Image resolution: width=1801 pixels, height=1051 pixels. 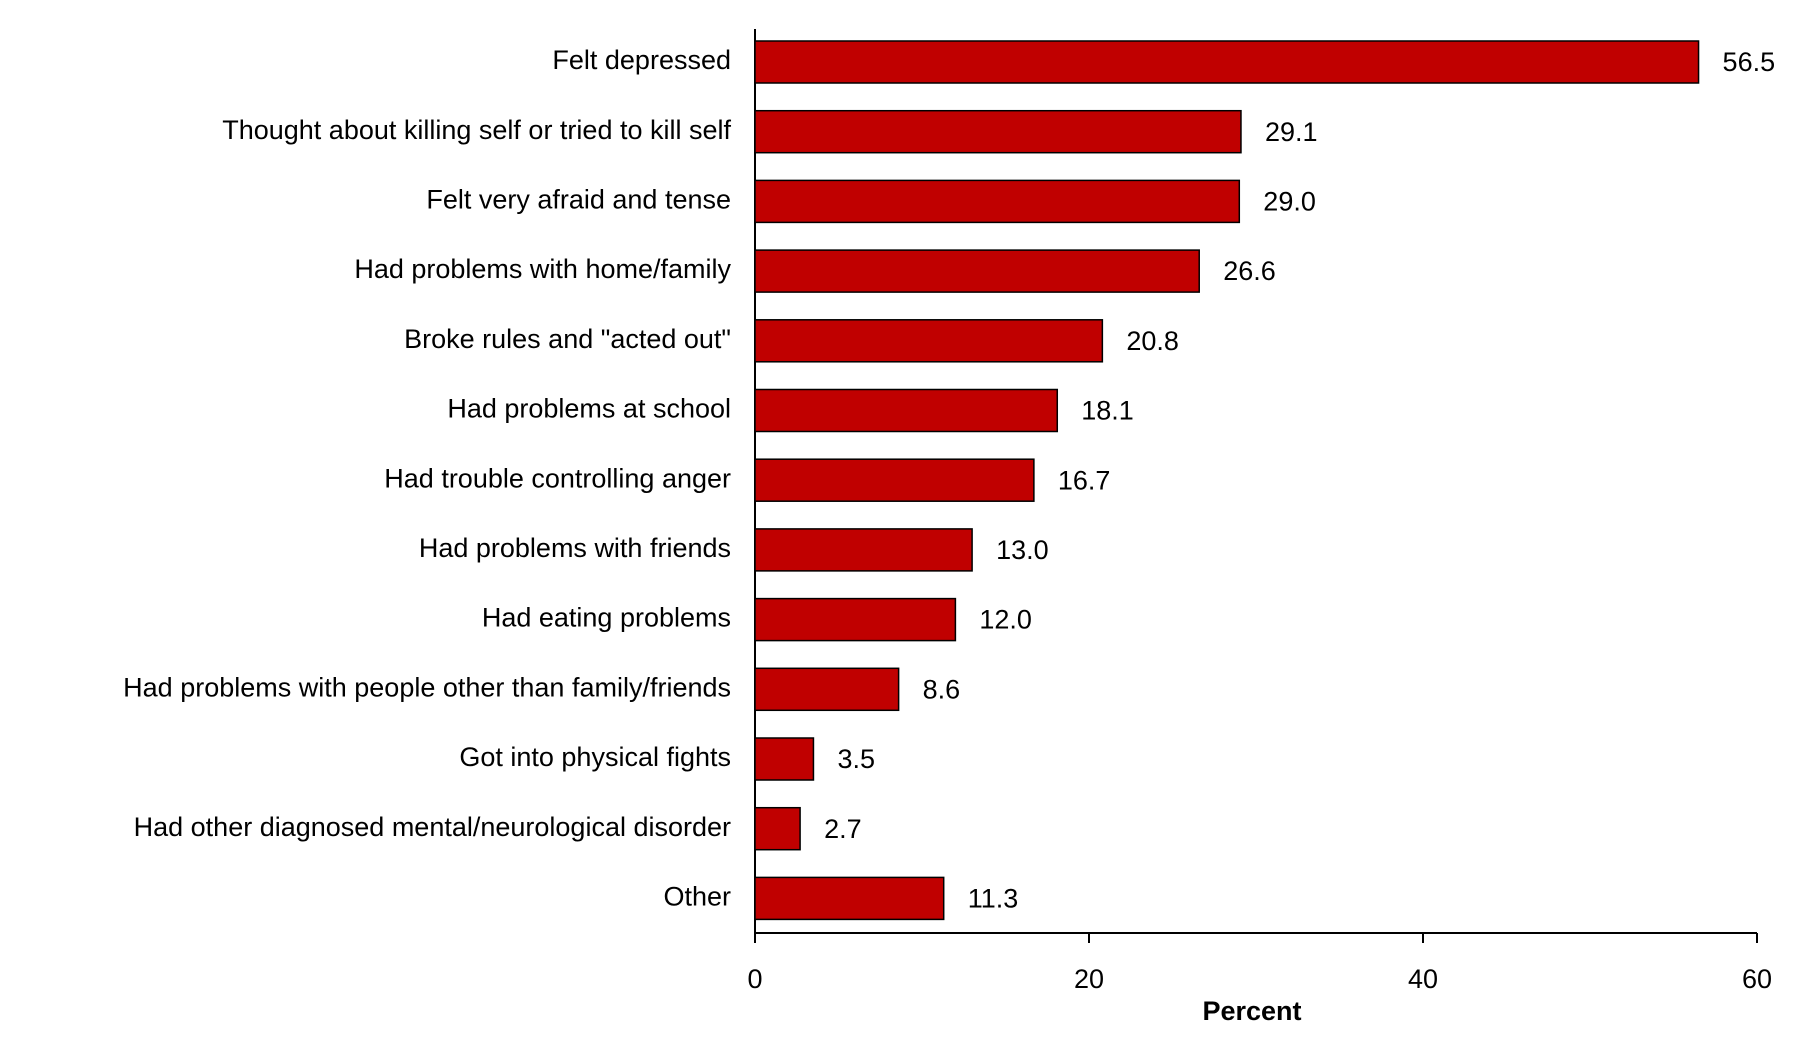 What do you see at coordinates (942, 689) in the screenshot?
I see `value-label: 8.6` at bounding box center [942, 689].